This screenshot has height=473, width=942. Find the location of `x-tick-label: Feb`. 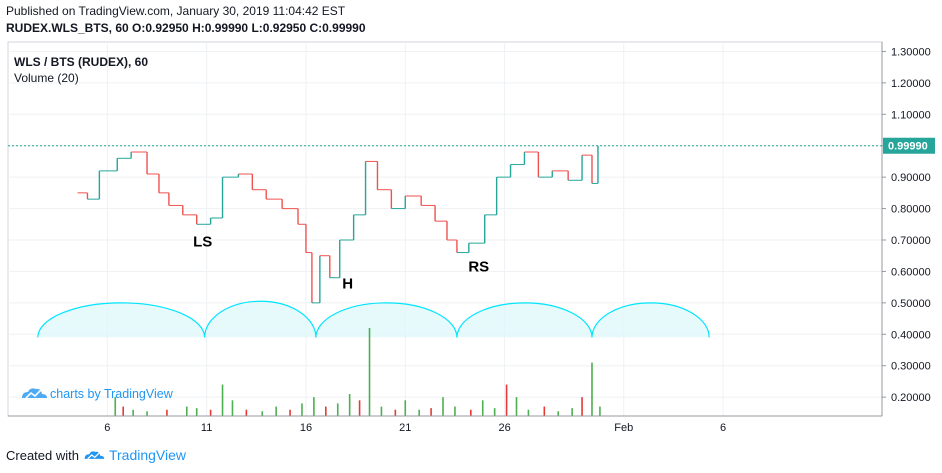

x-tick-label: Feb is located at coordinates (623, 428).